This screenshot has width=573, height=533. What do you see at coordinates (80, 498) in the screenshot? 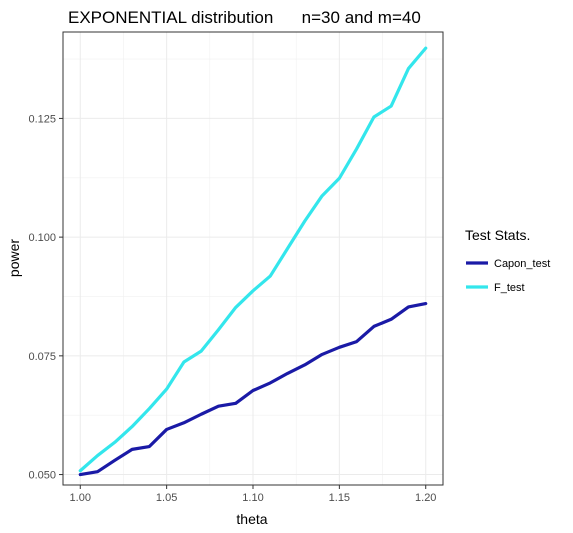
I see `x-tick-label: 1.00` at bounding box center [80, 498].